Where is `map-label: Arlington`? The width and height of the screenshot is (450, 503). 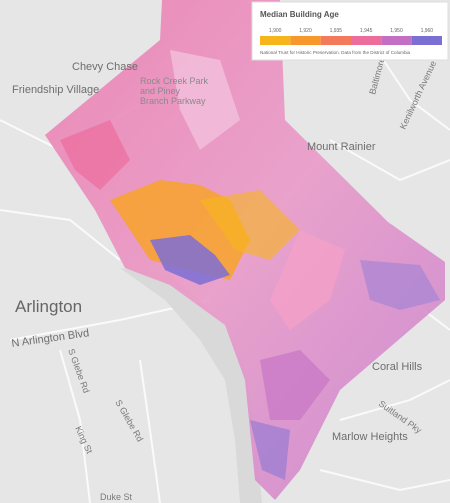 map-label: Arlington is located at coordinates (48, 306).